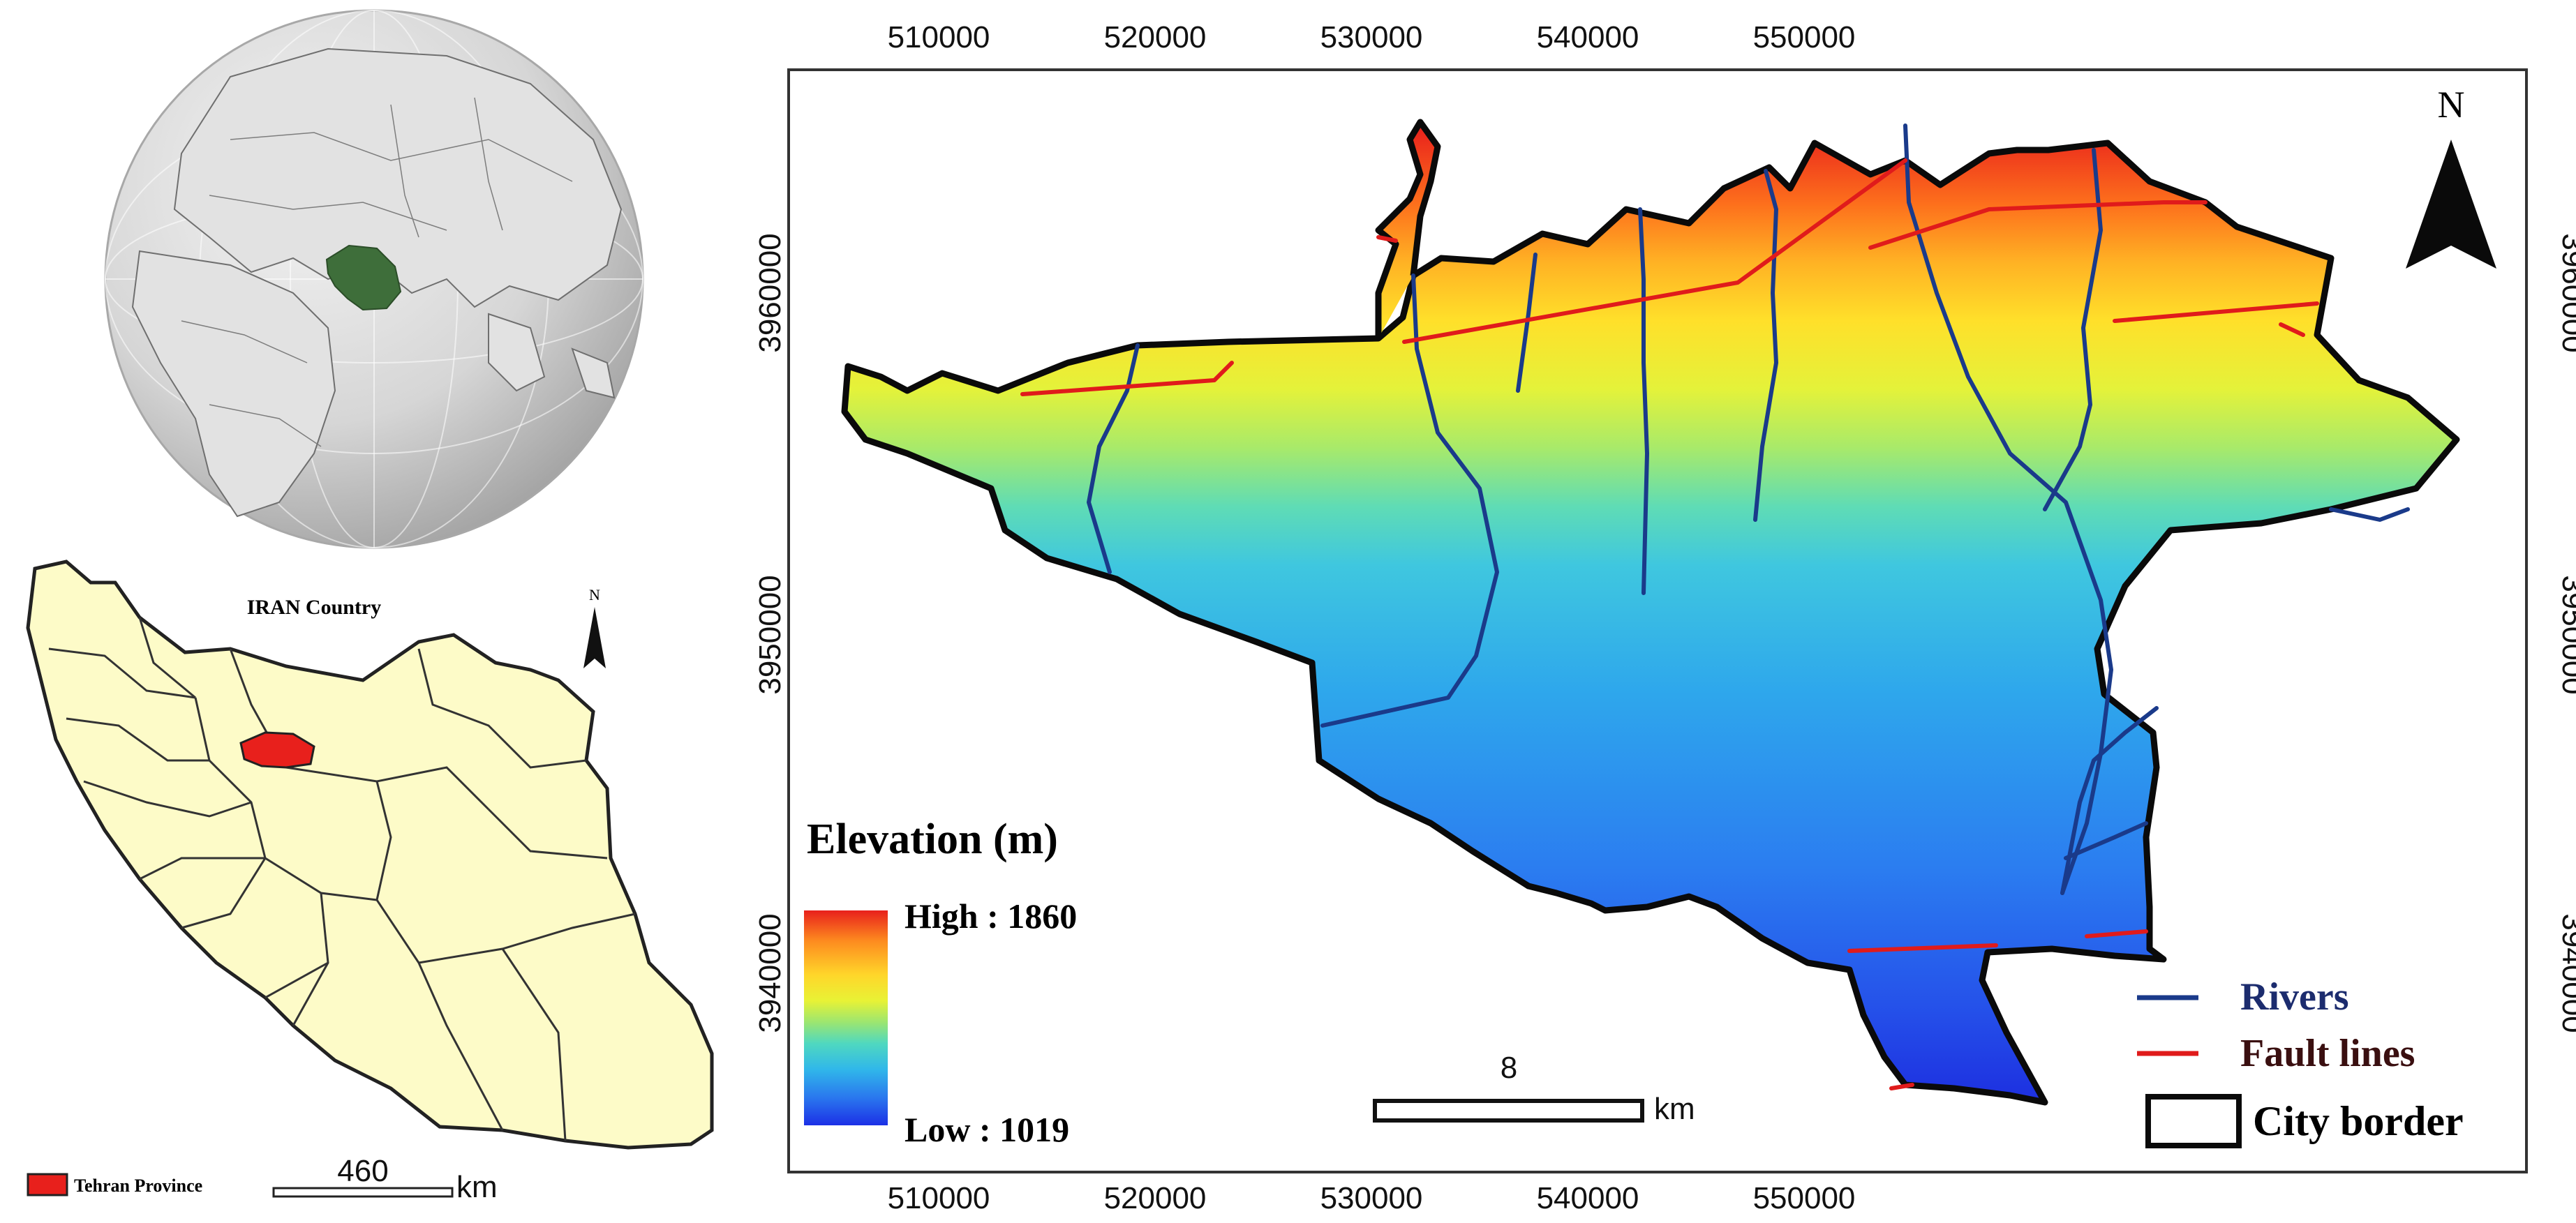 This screenshot has height=1223, width=2576. What do you see at coordinates (2327, 1053) in the screenshot?
I see `fault-legend-label: Fault lines` at bounding box center [2327, 1053].